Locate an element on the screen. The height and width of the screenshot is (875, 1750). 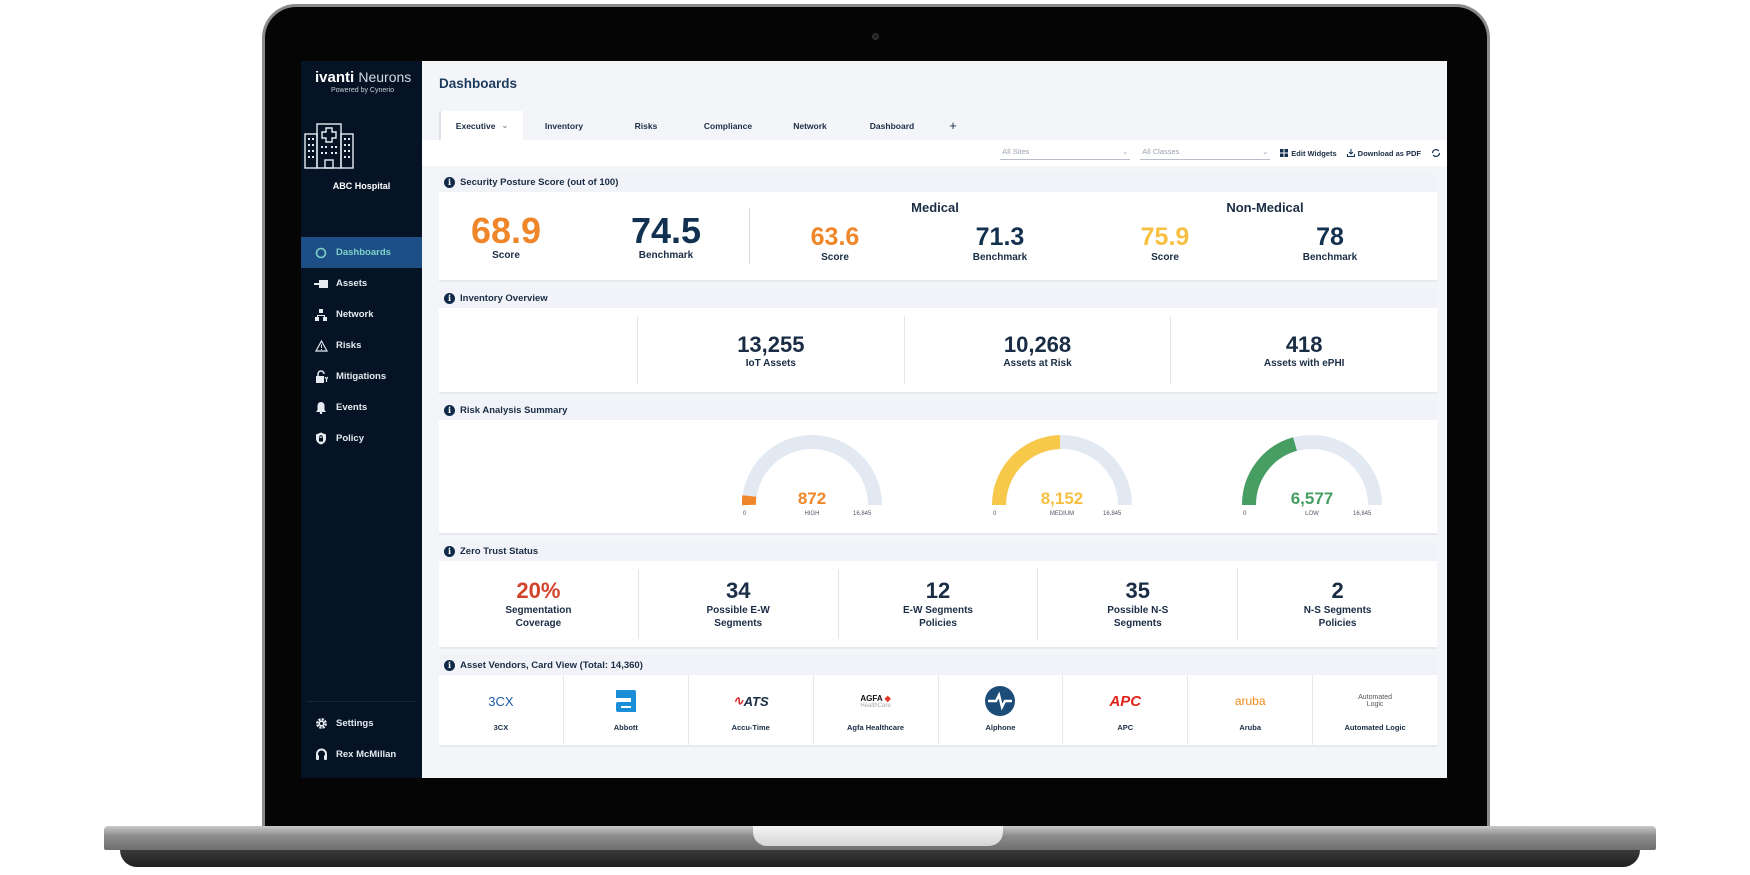
edit-widgets-button: Edit Widgets is located at coordinates (1308, 153).